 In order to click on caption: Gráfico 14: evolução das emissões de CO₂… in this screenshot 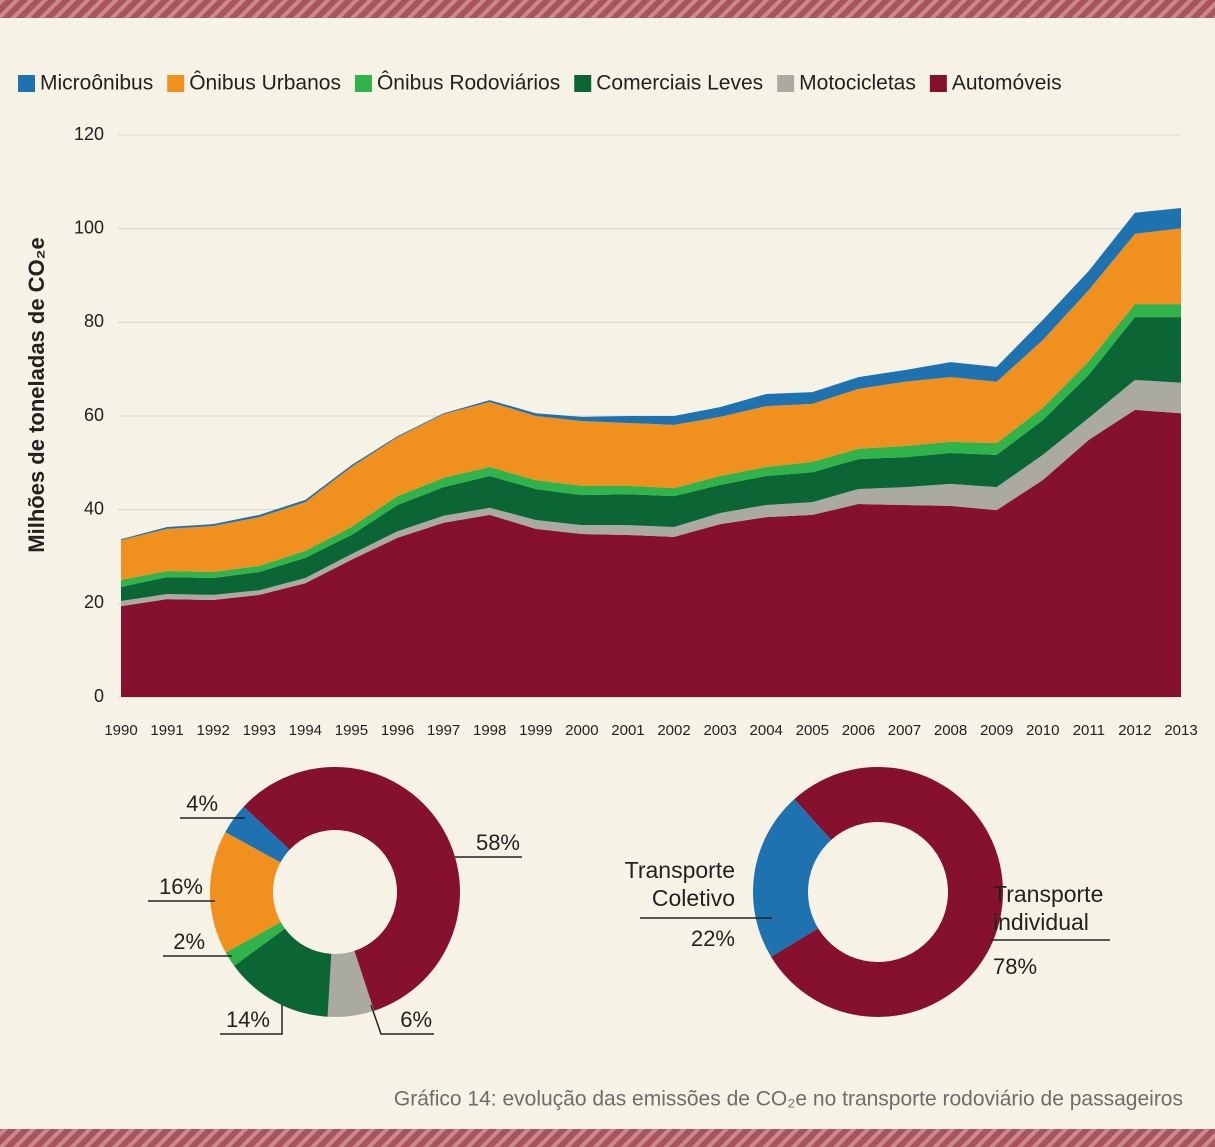, I will do `click(788, 1099)`.